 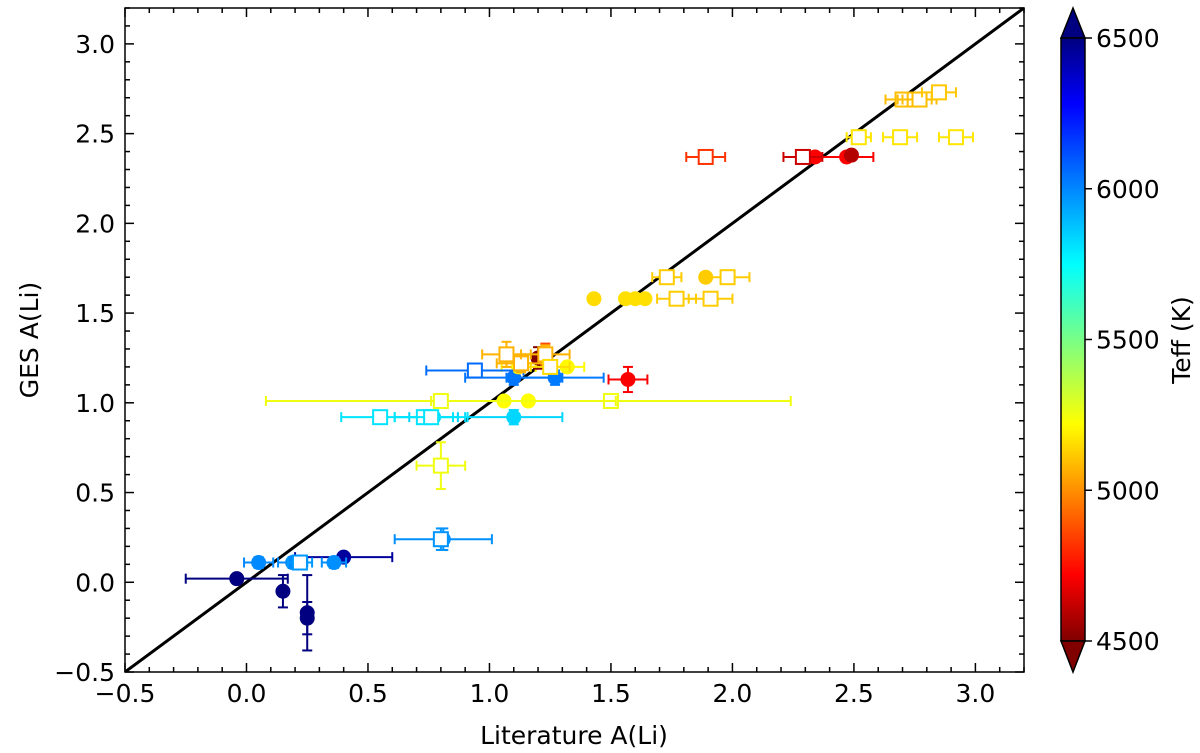 What do you see at coordinates (1128, 641) in the screenshot?
I see `colorbar-tick-label: 4500` at bounding box center [1128, 641].